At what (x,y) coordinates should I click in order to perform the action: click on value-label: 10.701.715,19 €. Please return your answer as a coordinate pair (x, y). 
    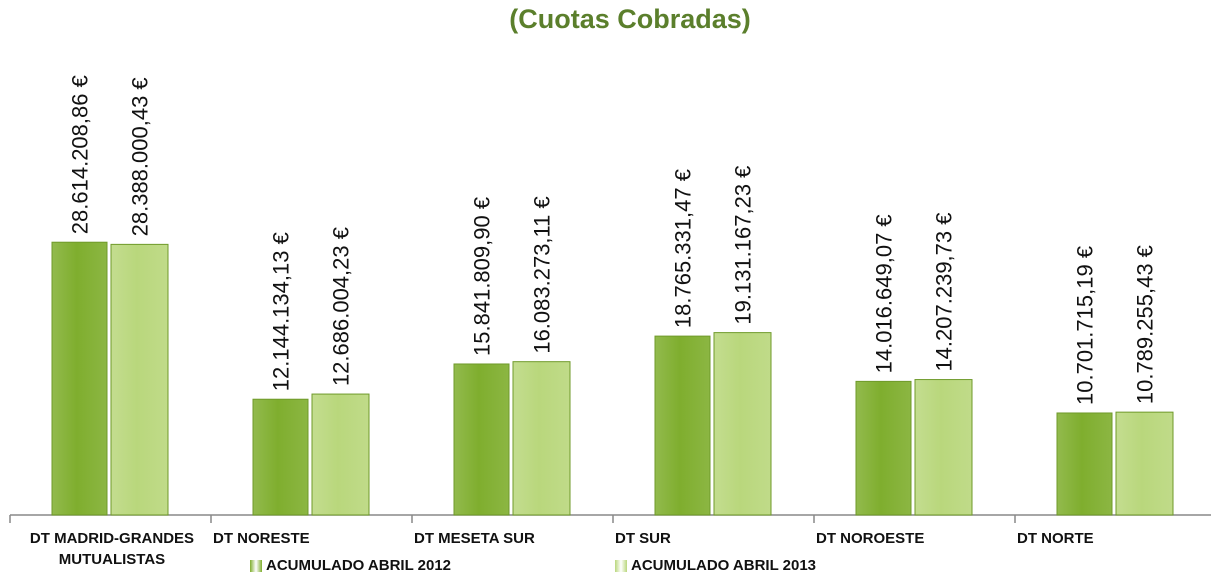
    Looking at the image, I should click on (1085, 325).